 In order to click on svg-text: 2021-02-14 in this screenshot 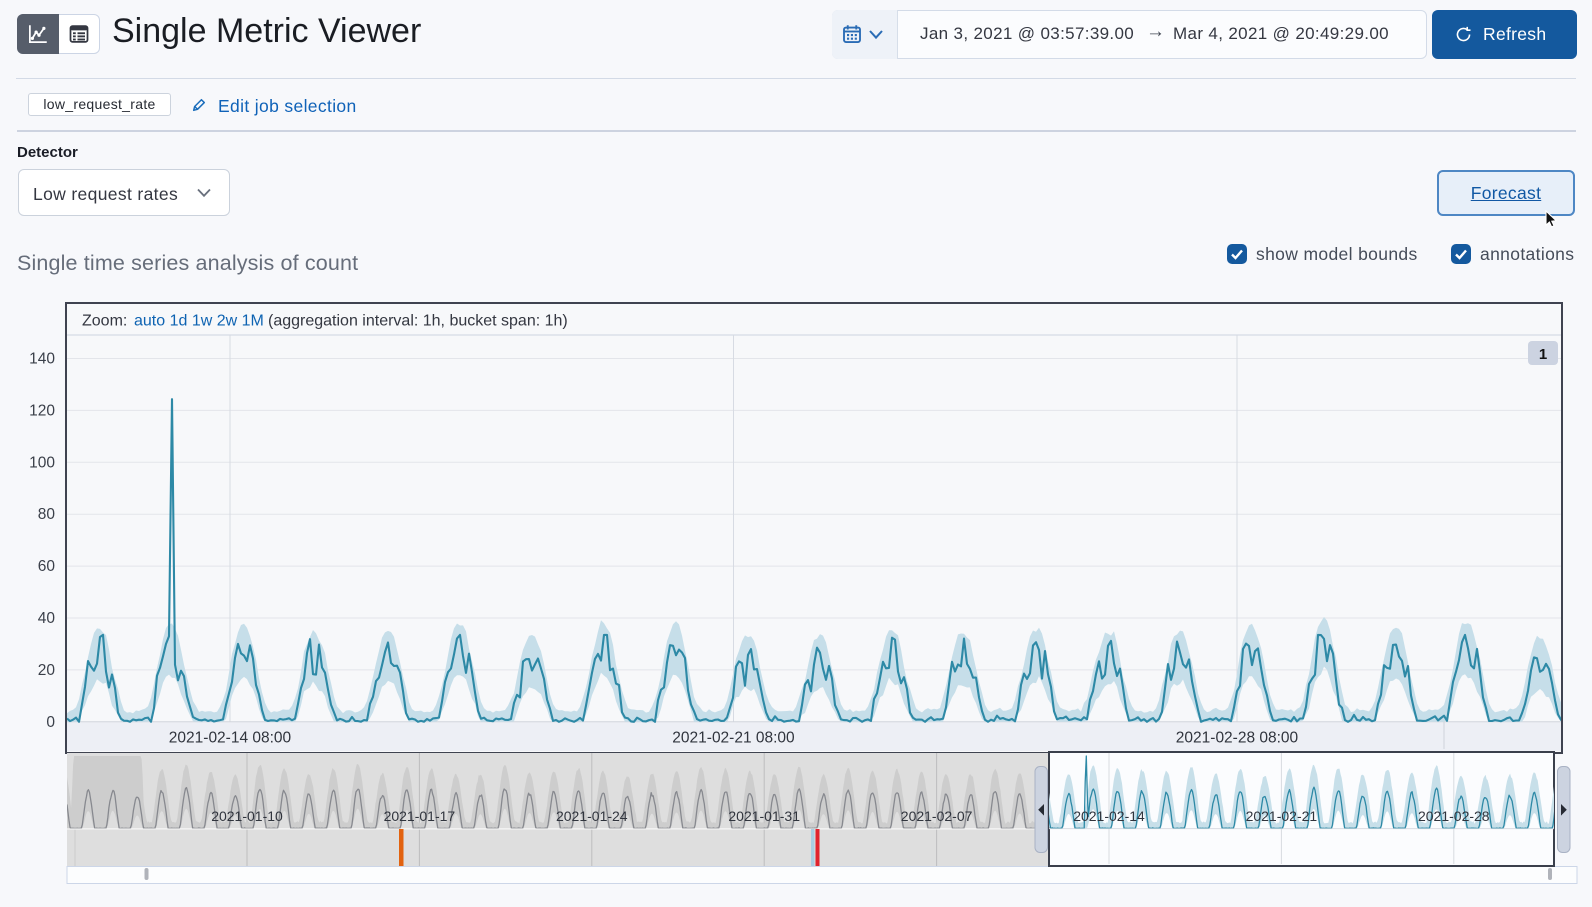, I will do `click(1109, 816)`.